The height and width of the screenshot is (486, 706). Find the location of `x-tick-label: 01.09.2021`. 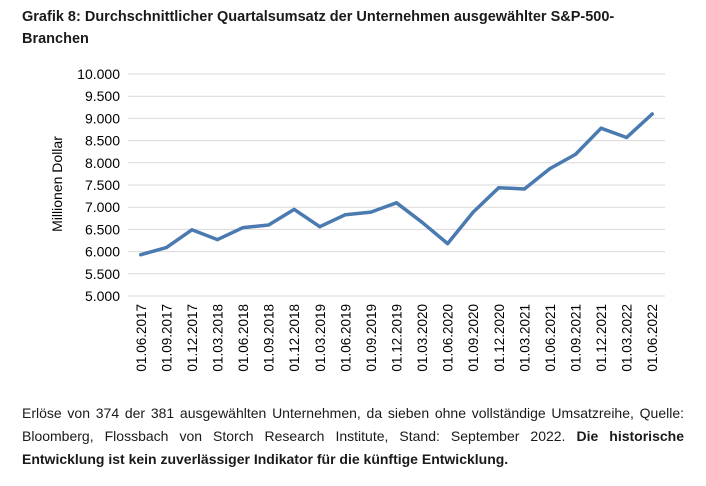

x-tick-label: 01.09.2021 is located at coordinates (576, 338).